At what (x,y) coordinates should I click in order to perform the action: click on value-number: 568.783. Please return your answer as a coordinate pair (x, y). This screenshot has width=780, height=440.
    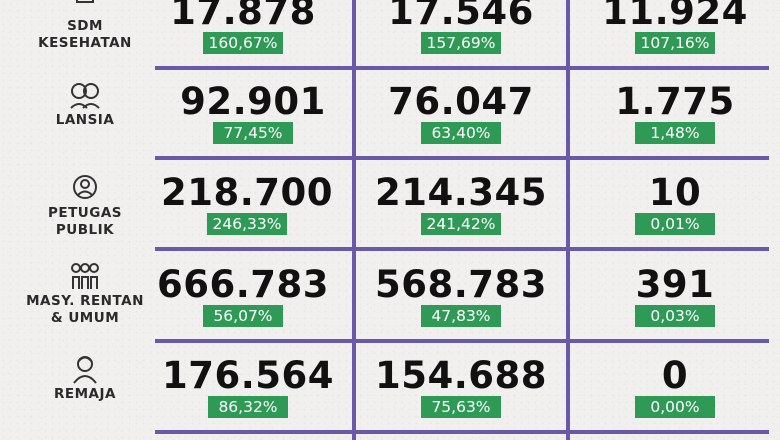
    Looking at the image, I should click on (461, 284).